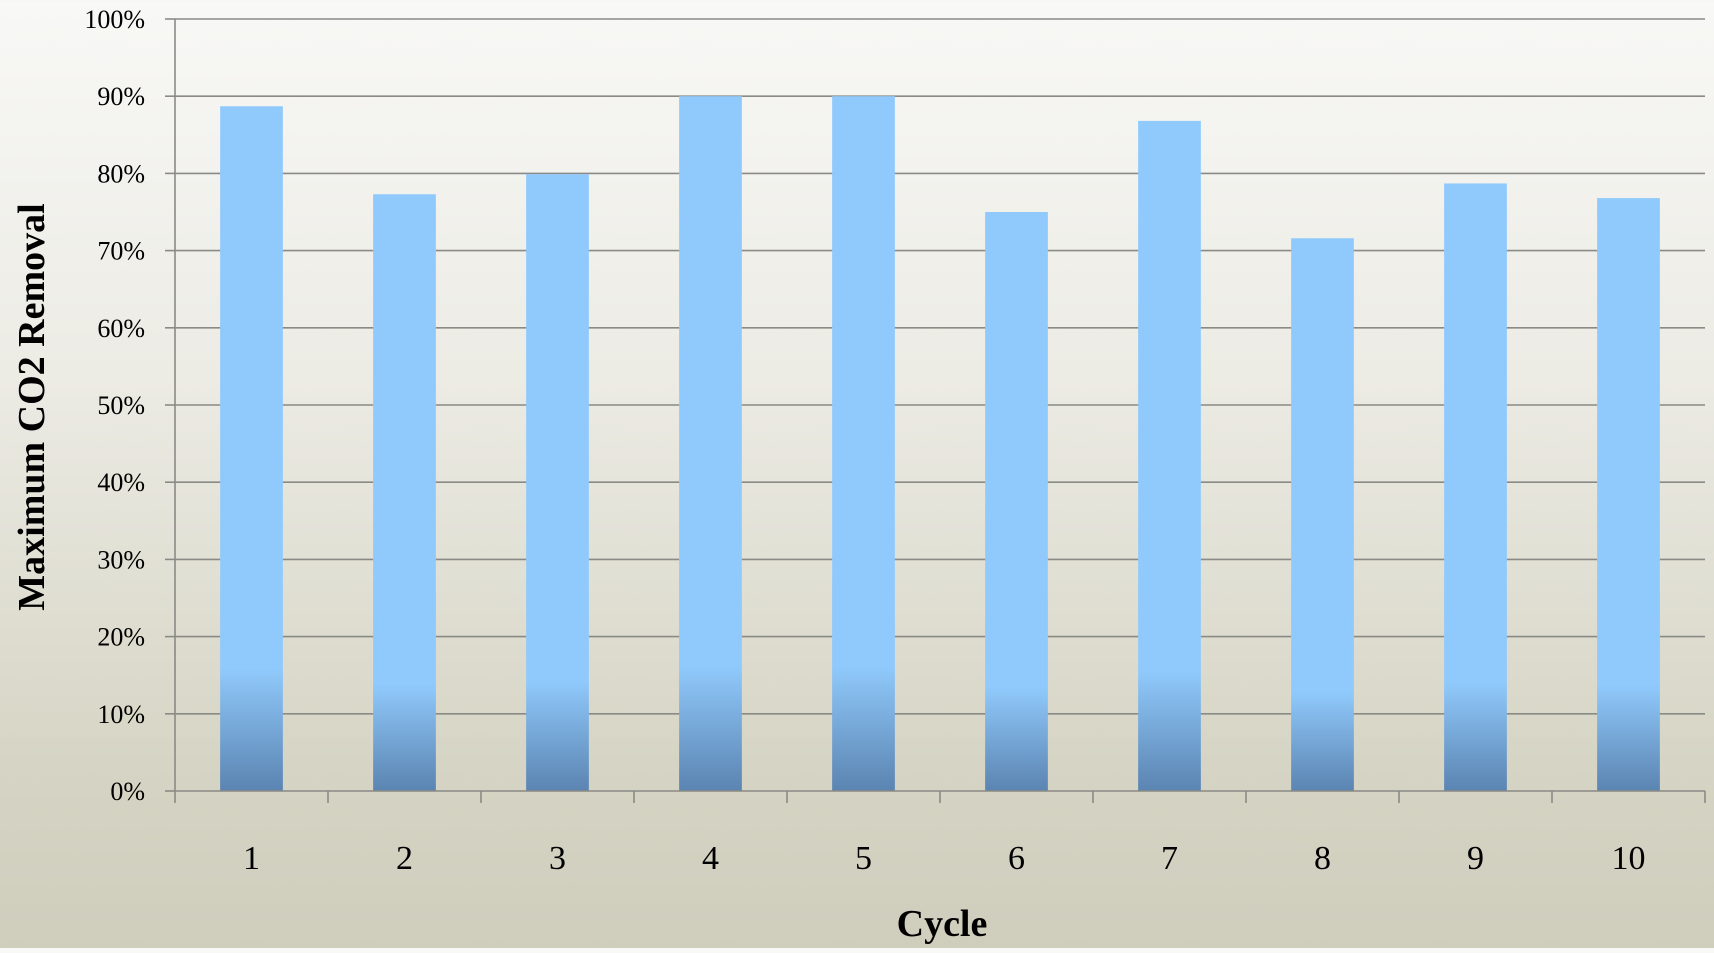  Describe the element at coordinates (121, 328) in the screenshot. I see `y-tick-label: 60%` at that location.